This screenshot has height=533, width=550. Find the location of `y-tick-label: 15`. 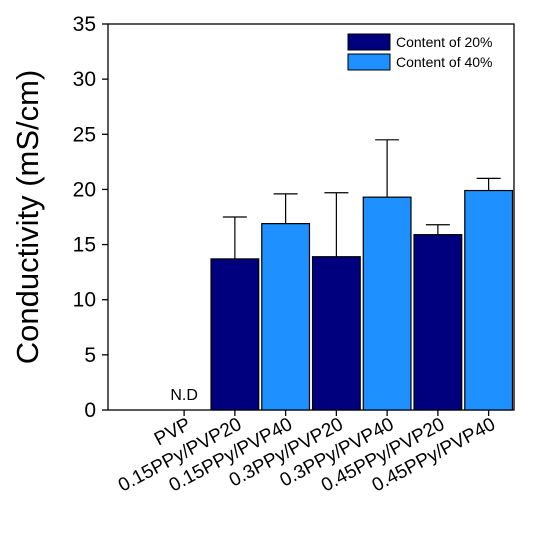

y-tick-label: 15 is located at coordinates (84, 245).